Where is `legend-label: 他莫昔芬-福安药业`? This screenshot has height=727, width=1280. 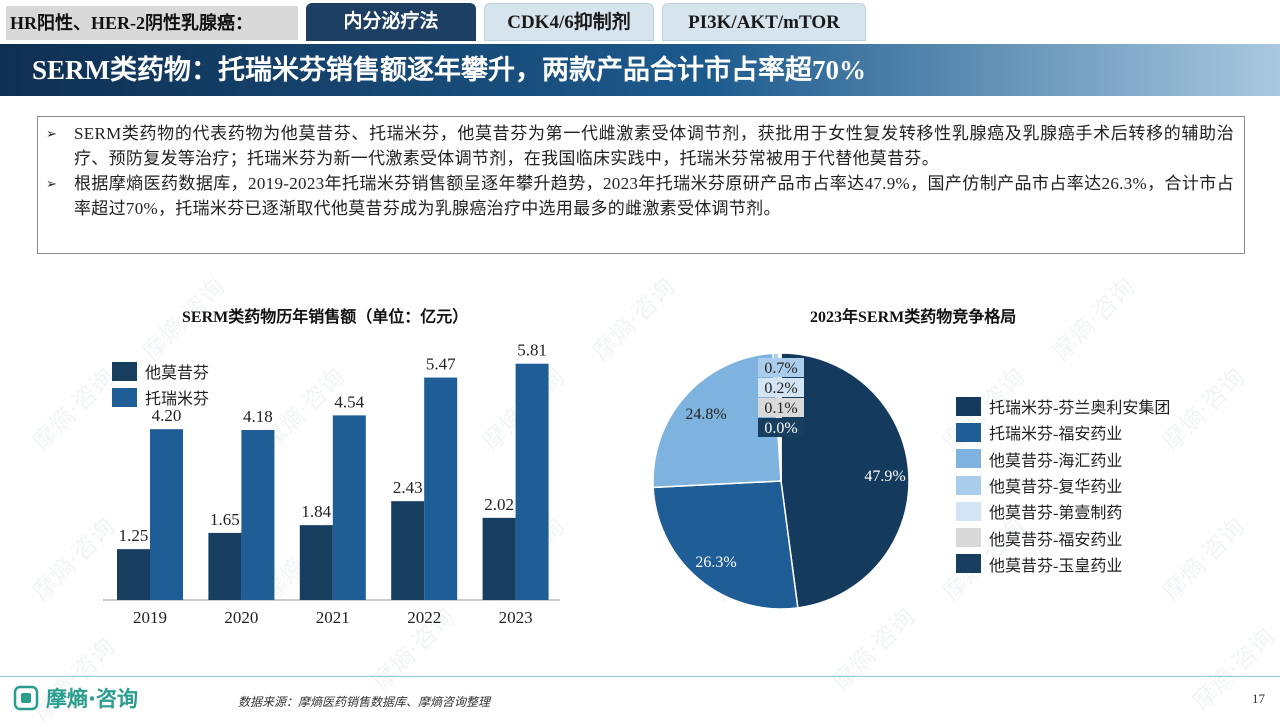 legend-label: 他莫昔芬-福安药业 is located at coordinates (1056, 540).